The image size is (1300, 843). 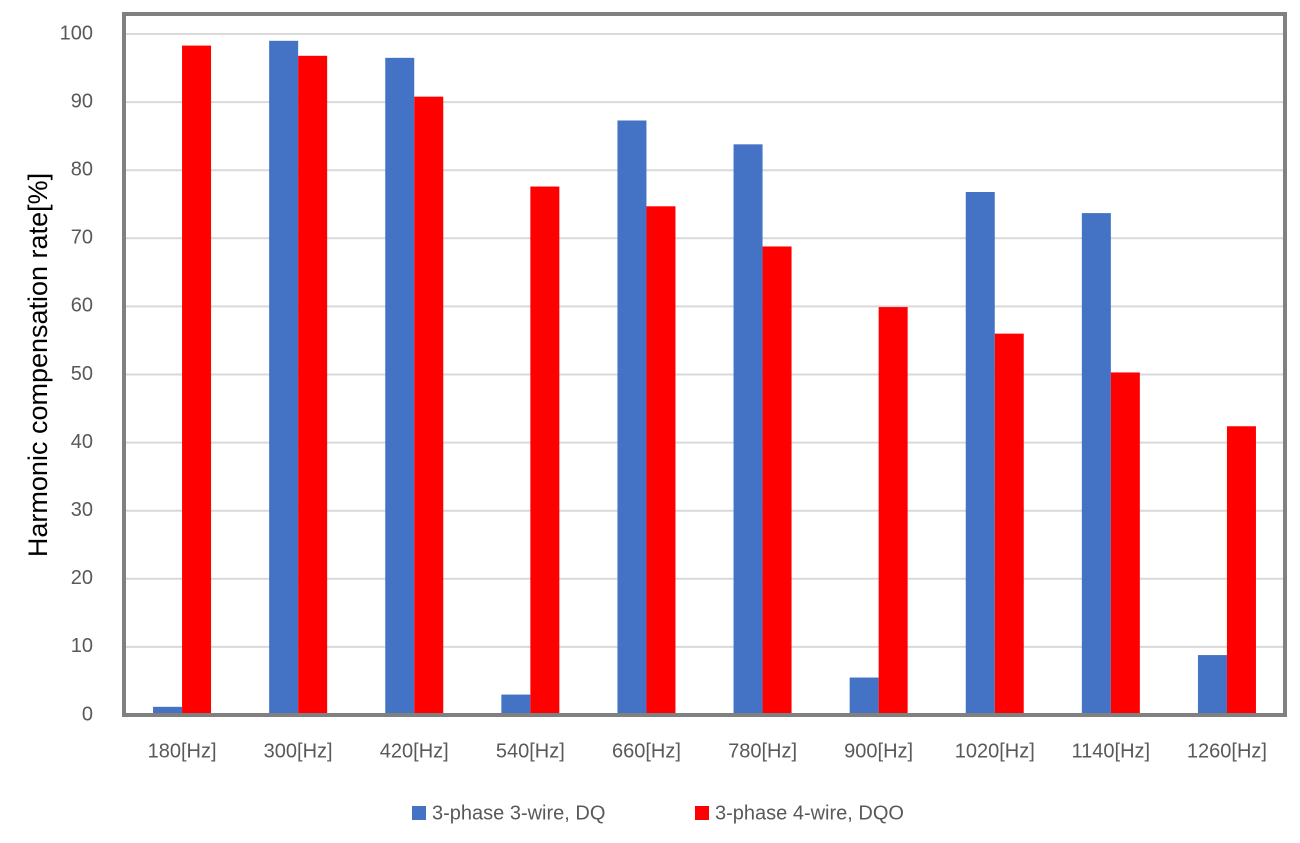 I want to click on x-tick-label: 420[Hz], so click(x=414, y=751).